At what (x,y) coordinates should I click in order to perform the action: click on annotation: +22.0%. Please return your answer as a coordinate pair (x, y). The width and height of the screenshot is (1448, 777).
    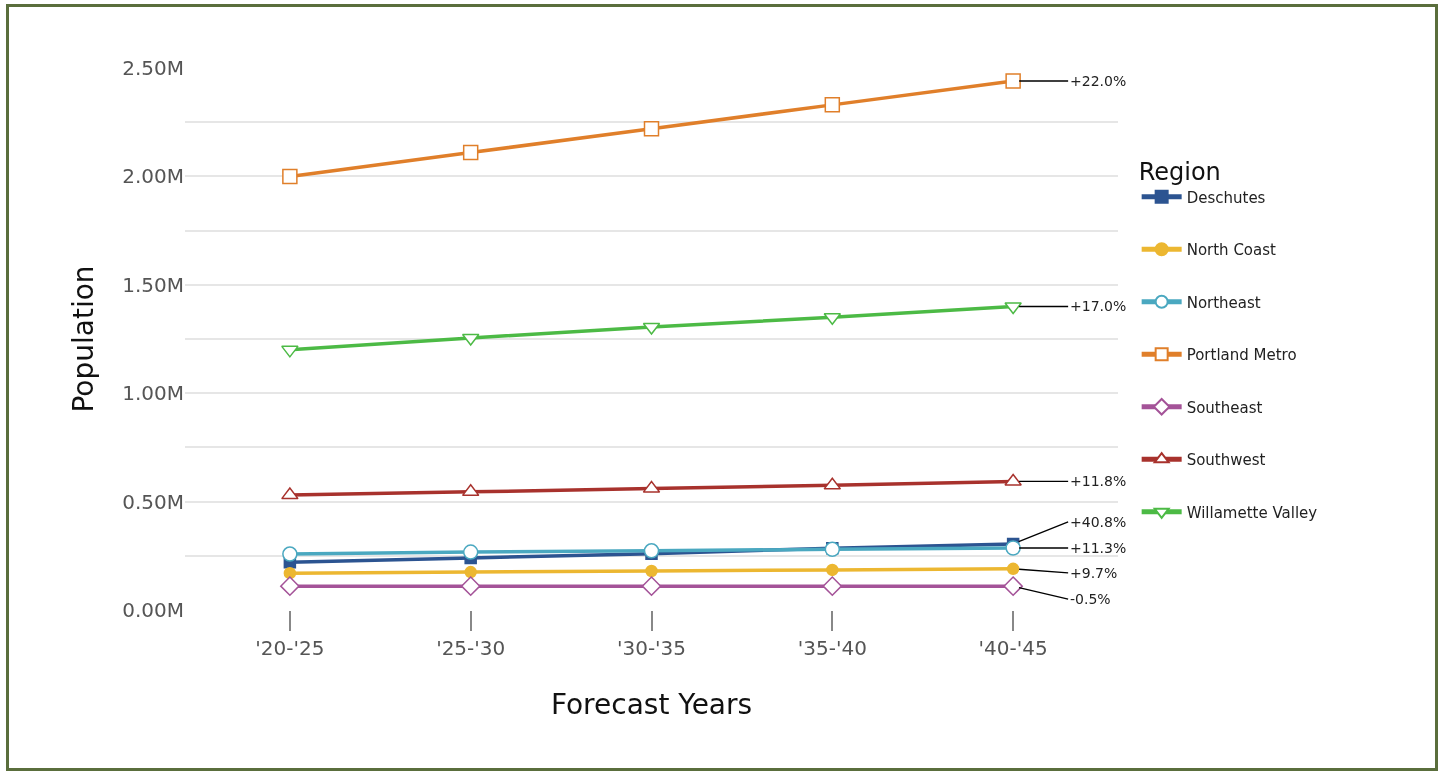
    Looking at the image, I should click on (1098, 81).